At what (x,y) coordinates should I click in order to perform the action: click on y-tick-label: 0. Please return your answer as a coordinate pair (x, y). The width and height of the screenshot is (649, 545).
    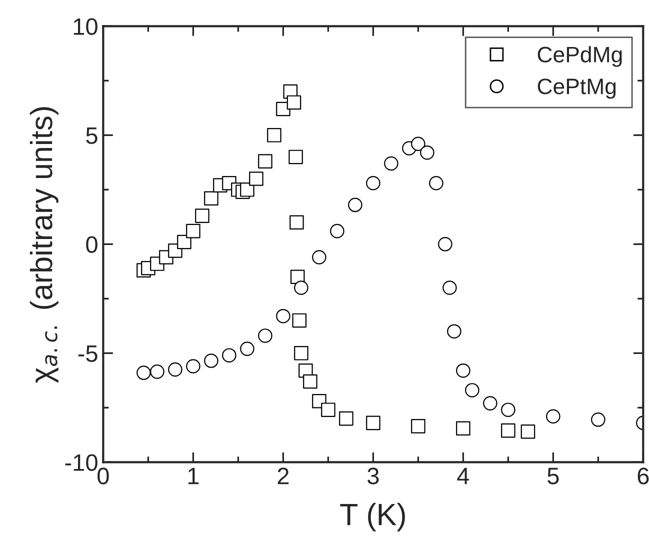
    Looking at the image, I should click on (92, 244).